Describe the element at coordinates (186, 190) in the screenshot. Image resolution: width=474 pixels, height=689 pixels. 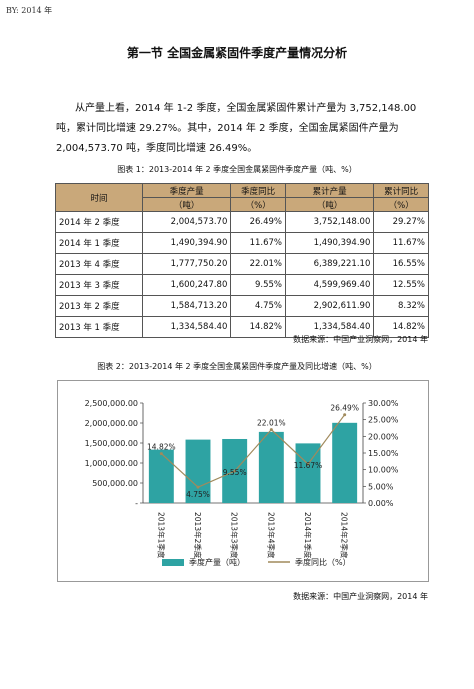
I see `header-quarter-output: 季度产量` at that location.